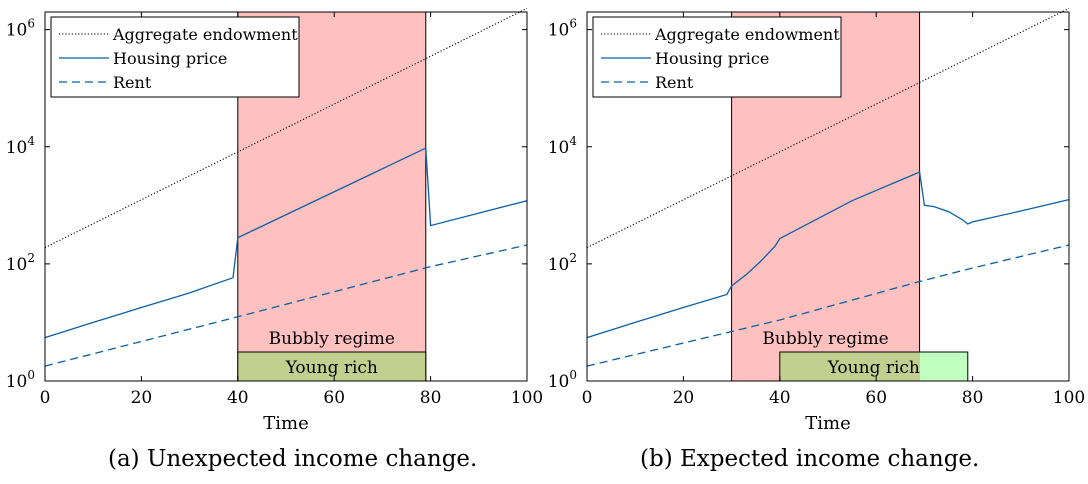 This screenshot has width=1088, height=484. Describe the element at coordinates (293, 459) in the screenshot. I see `caption-a: (a) Unexpected income change.` at that location.